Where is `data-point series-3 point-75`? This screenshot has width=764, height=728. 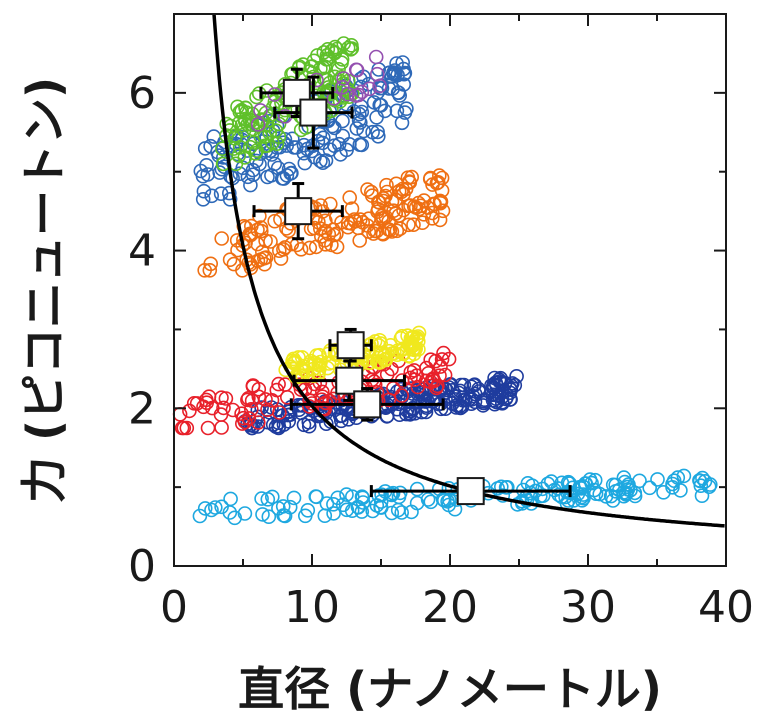
data-point series-3 point-75 is located at coordinates (309, 406).